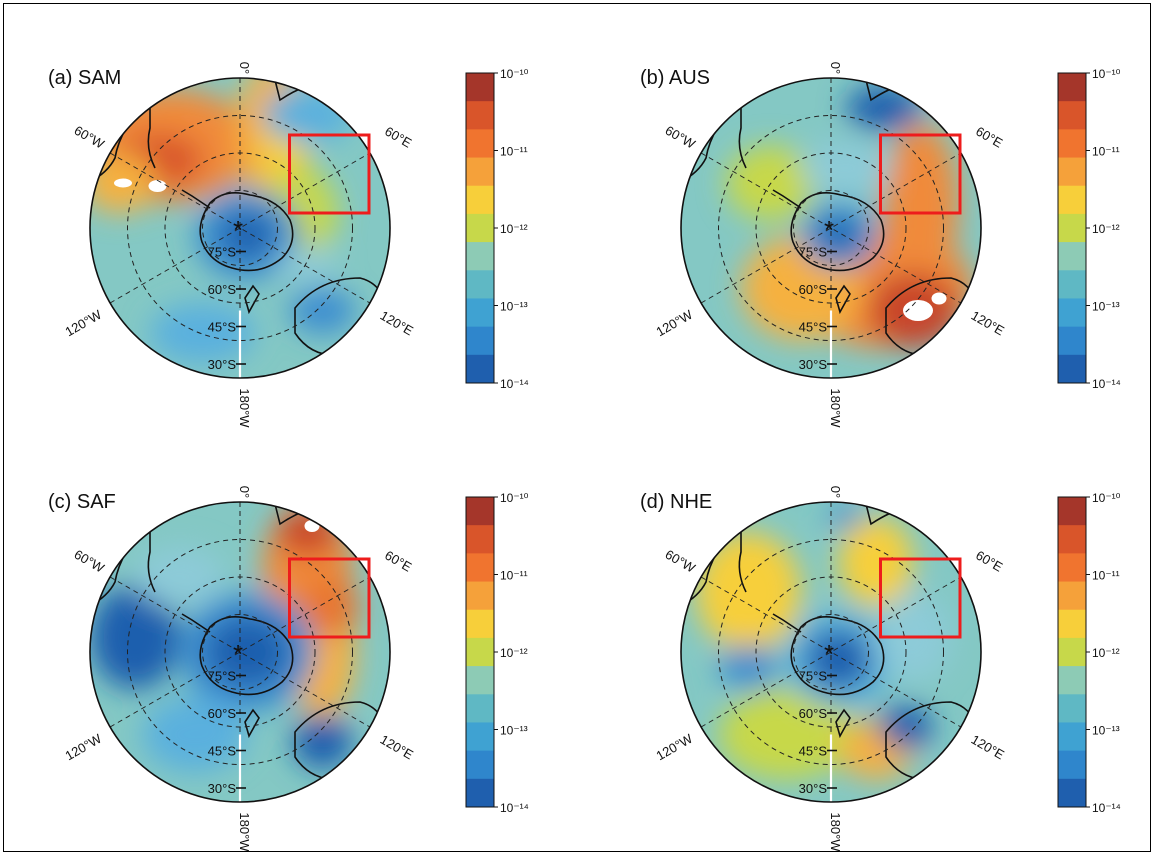 This screenshot has height=855, width=1155. I want to click on longitude-label: 120°E, so click(988, 747).